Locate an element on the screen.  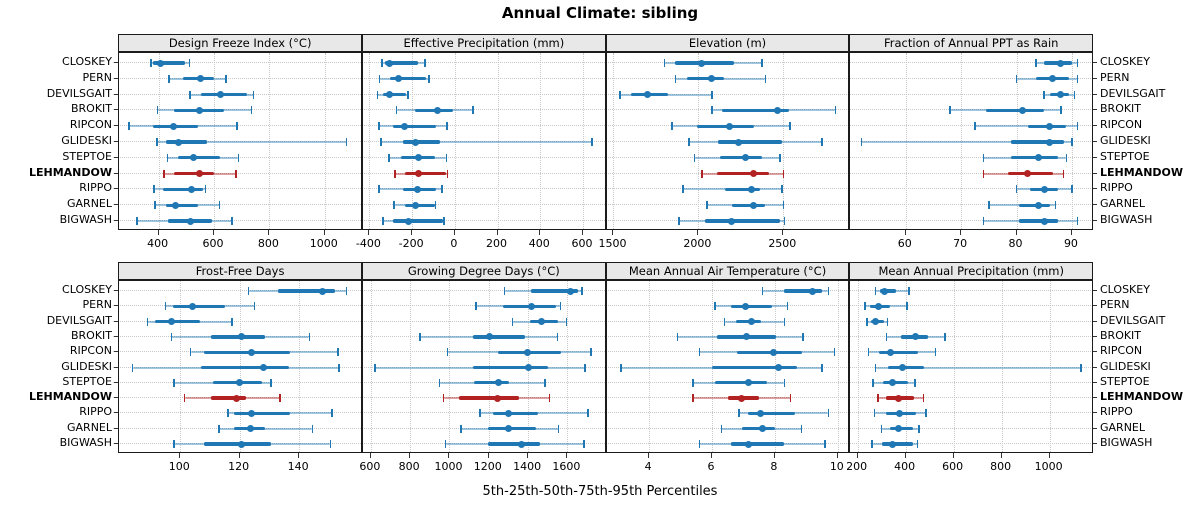
x-tick-label: 400 is located at coordinates (539, 243).